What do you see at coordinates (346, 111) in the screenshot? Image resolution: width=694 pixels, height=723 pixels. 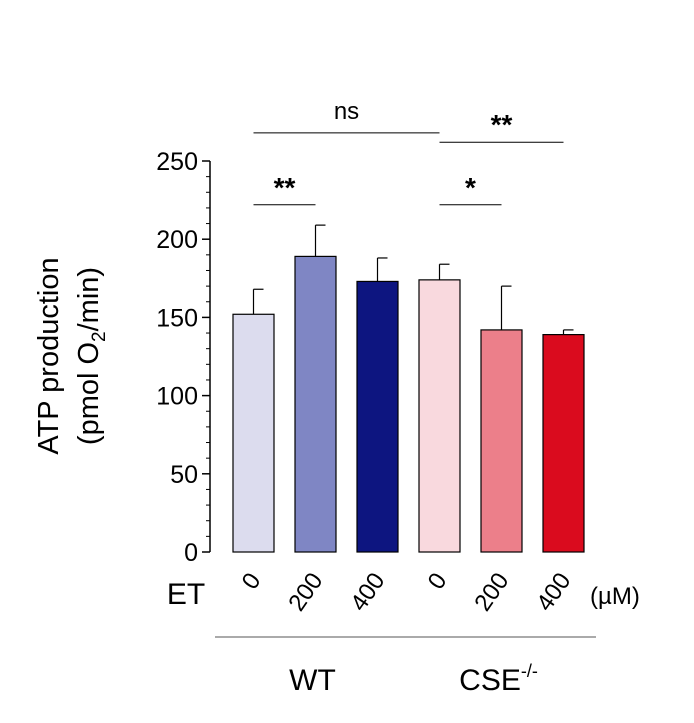 I see `sig-label-0: ns` at bounding box center [346, 111].